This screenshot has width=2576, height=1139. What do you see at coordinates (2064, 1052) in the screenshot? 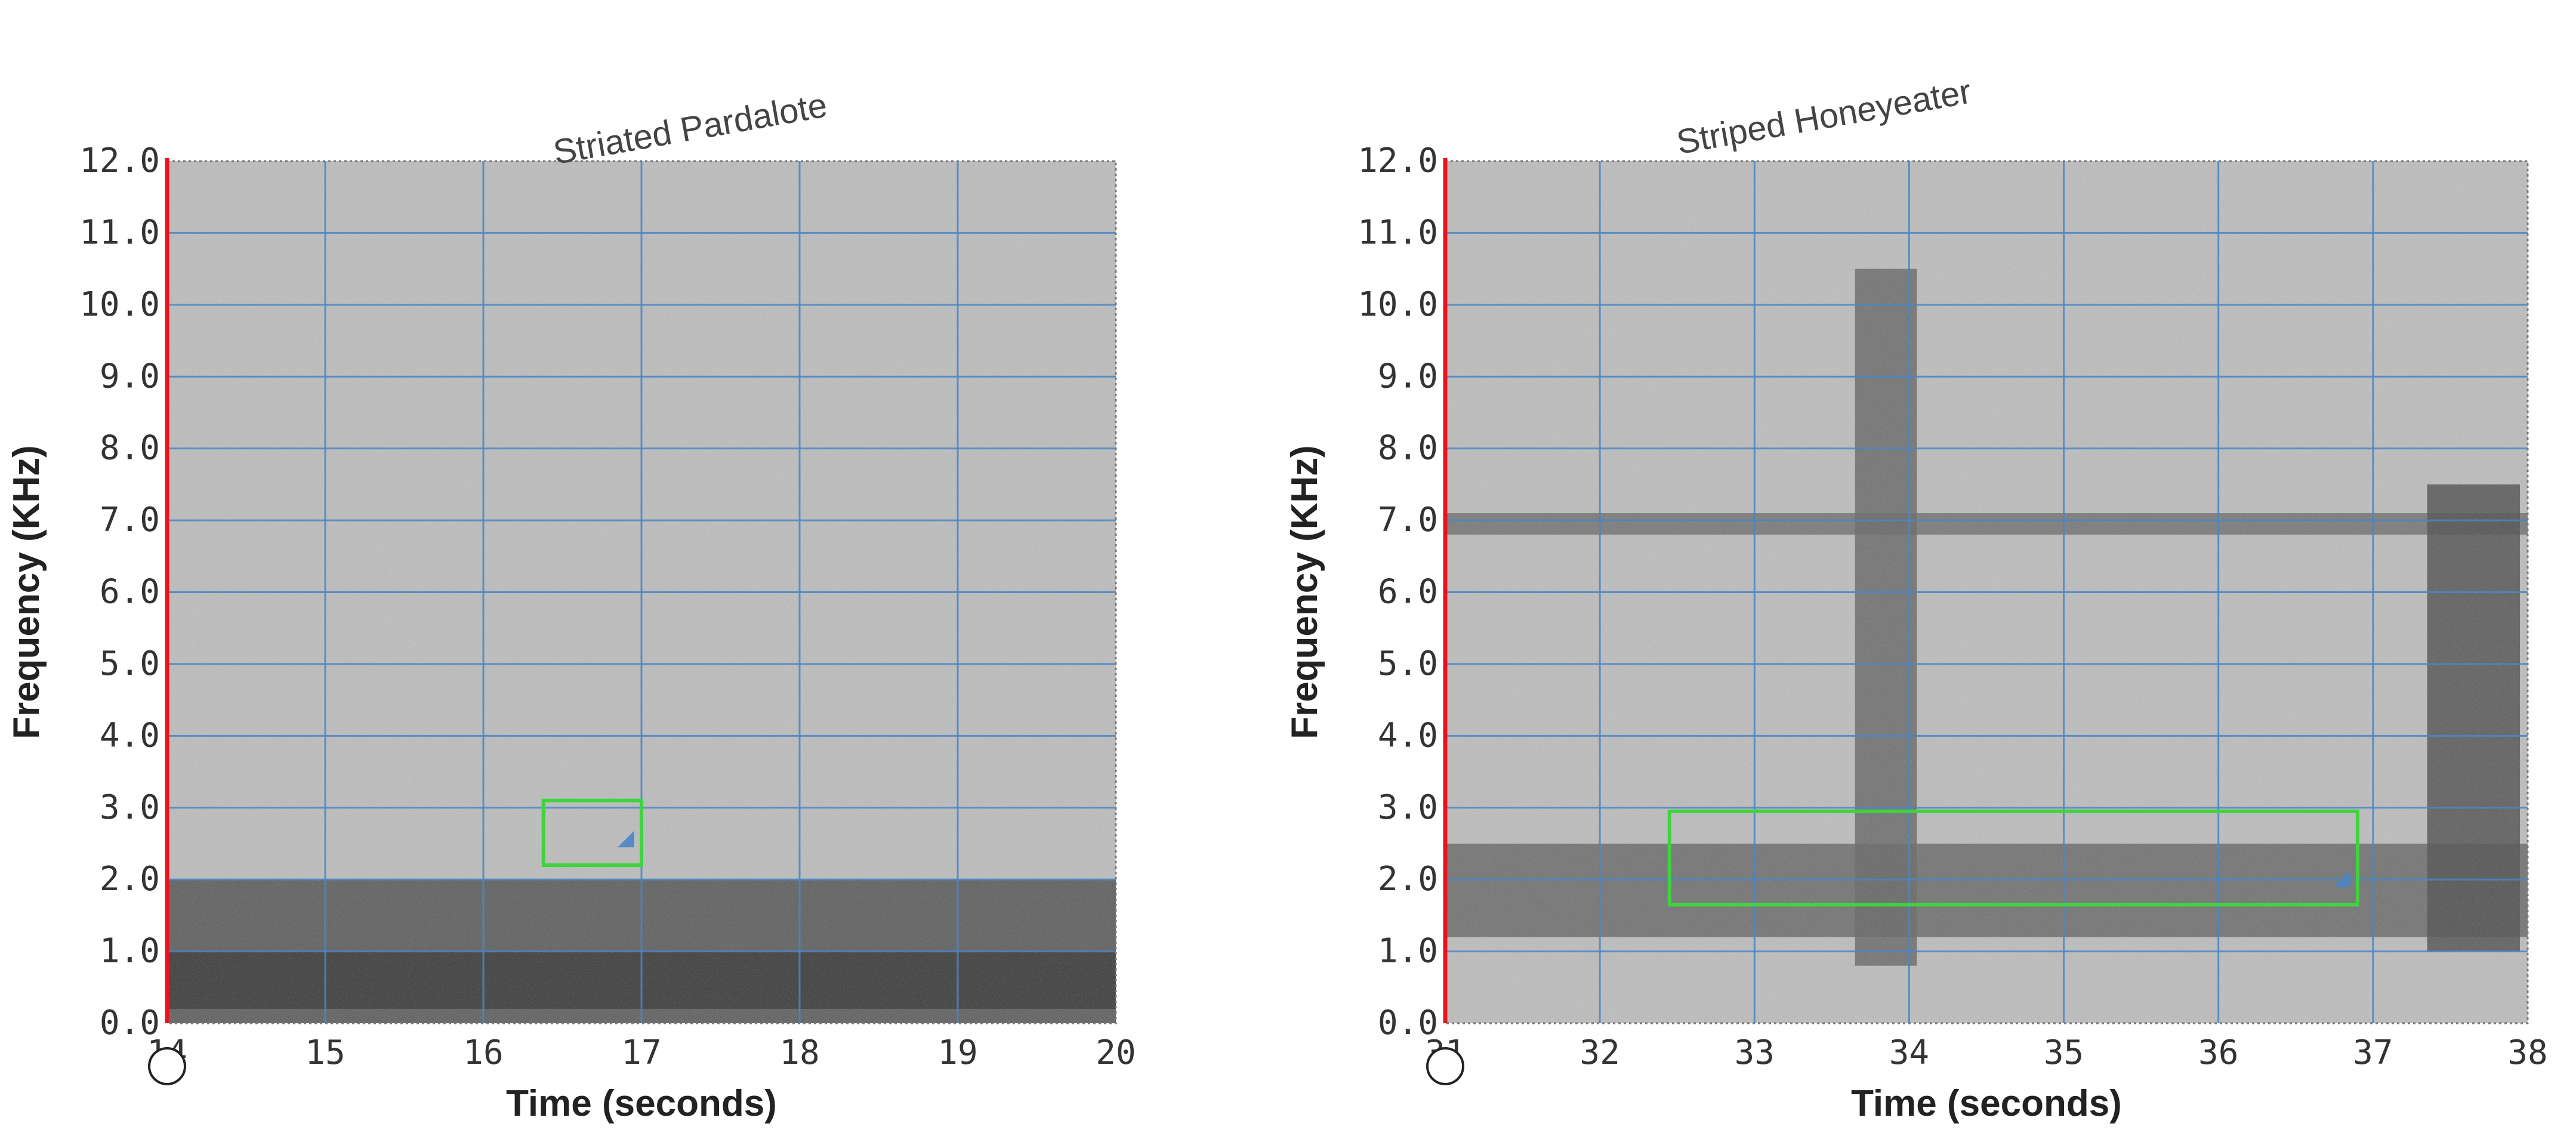
I see `x-tick-label: 35` at bounding box center [2064, 1052].